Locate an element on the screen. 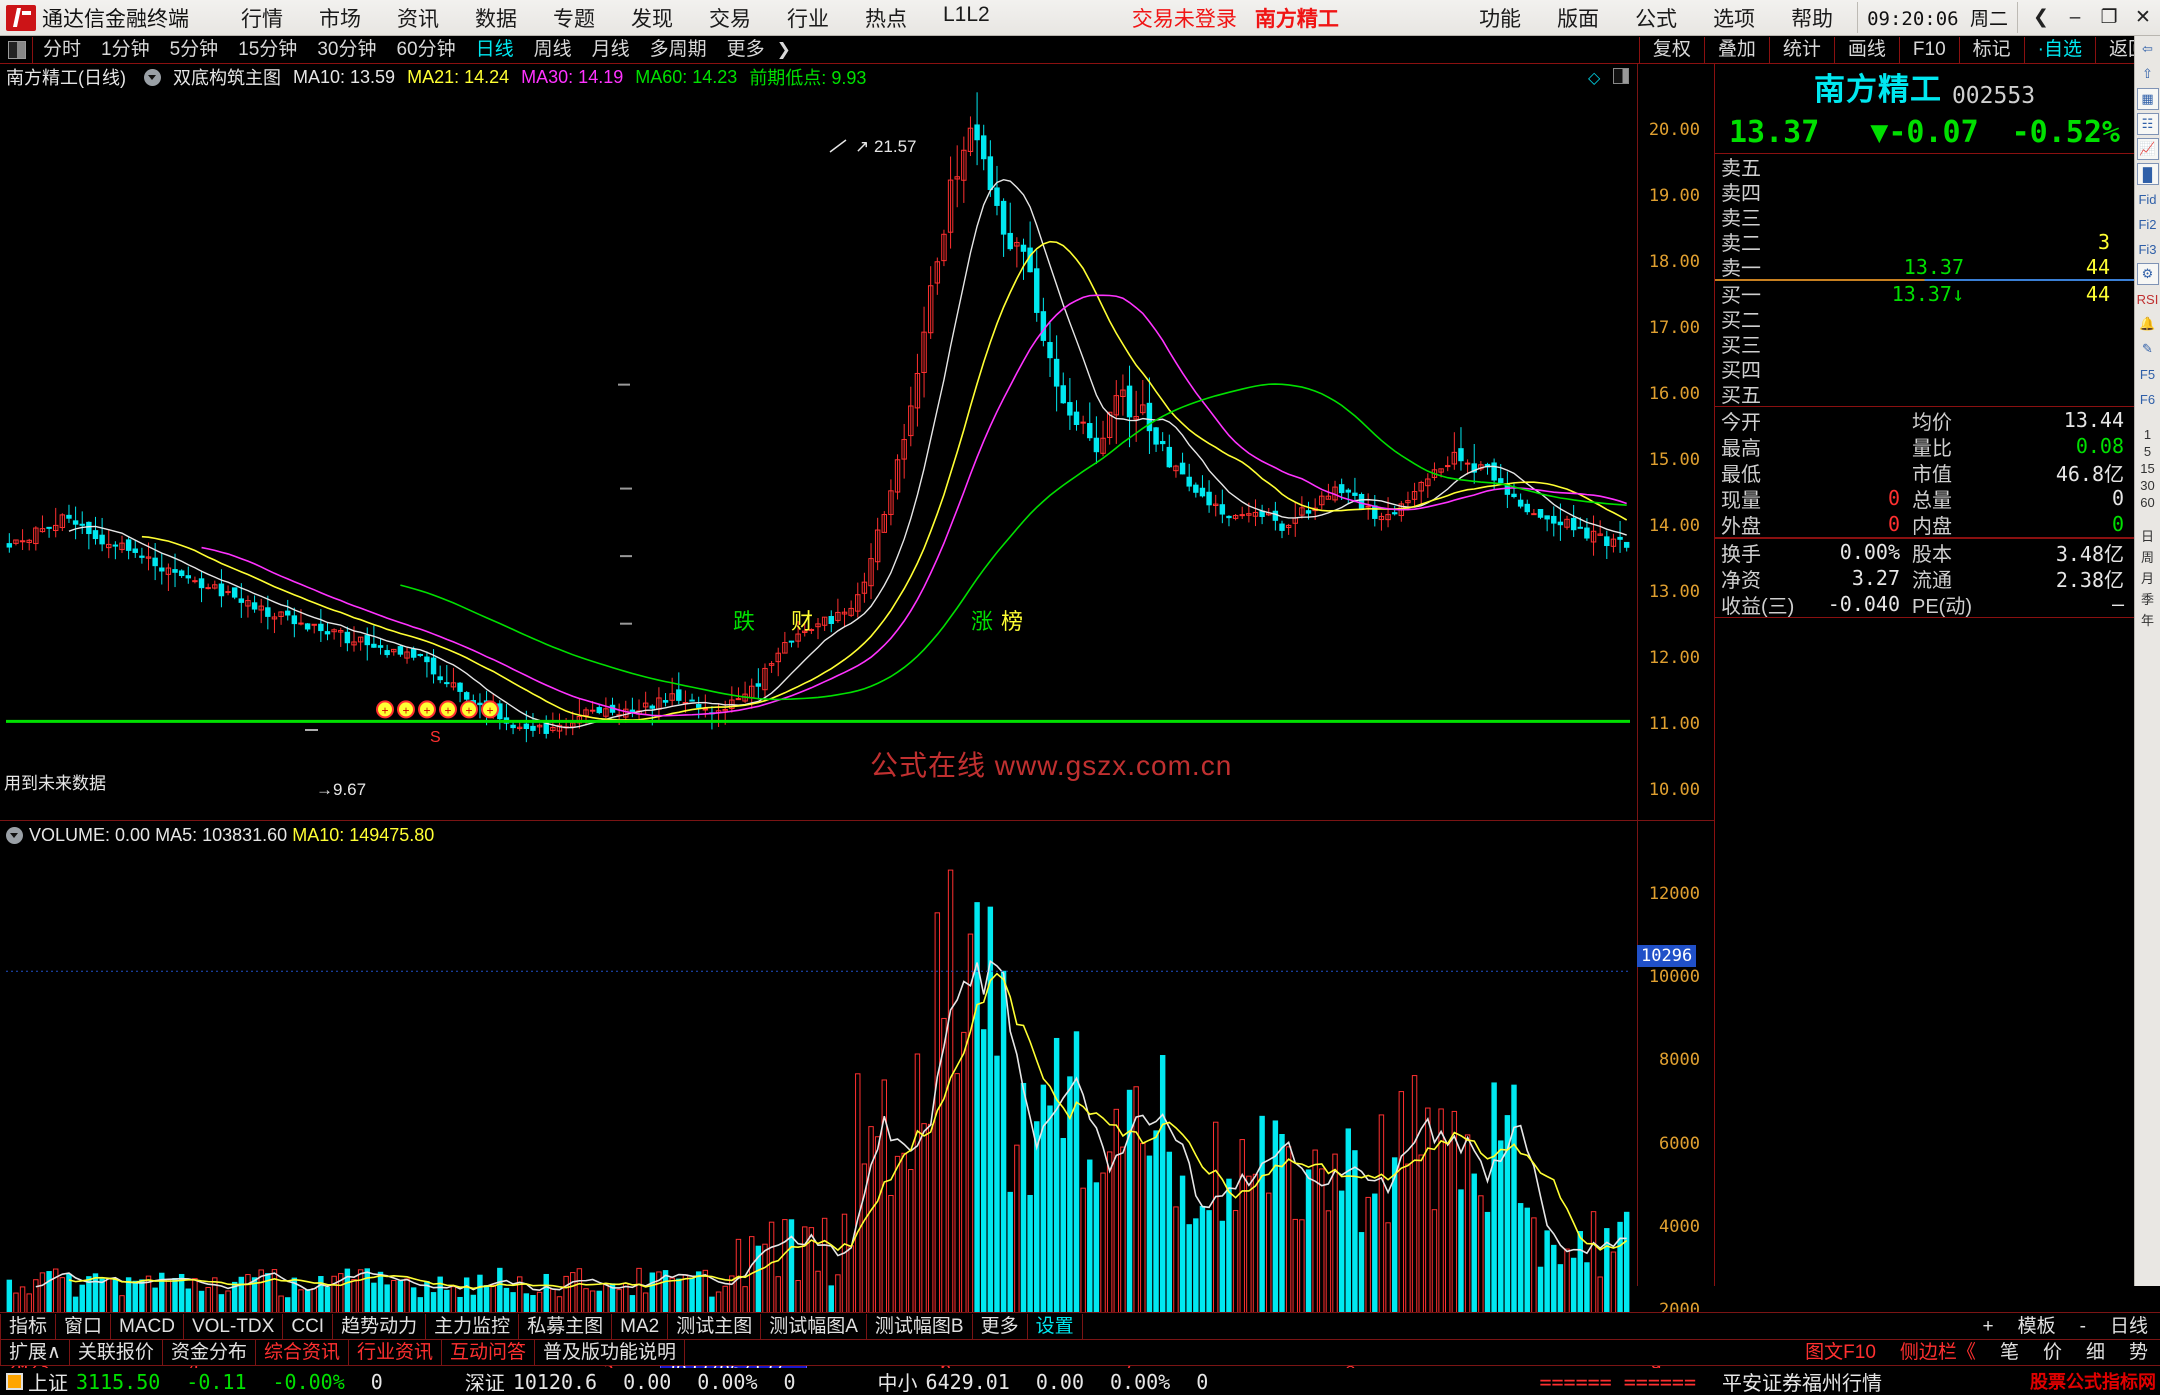 This screenshot has width=2160, height=1395. indicator-主力监控: 主力监控 is located at coordinates (473, 1326).